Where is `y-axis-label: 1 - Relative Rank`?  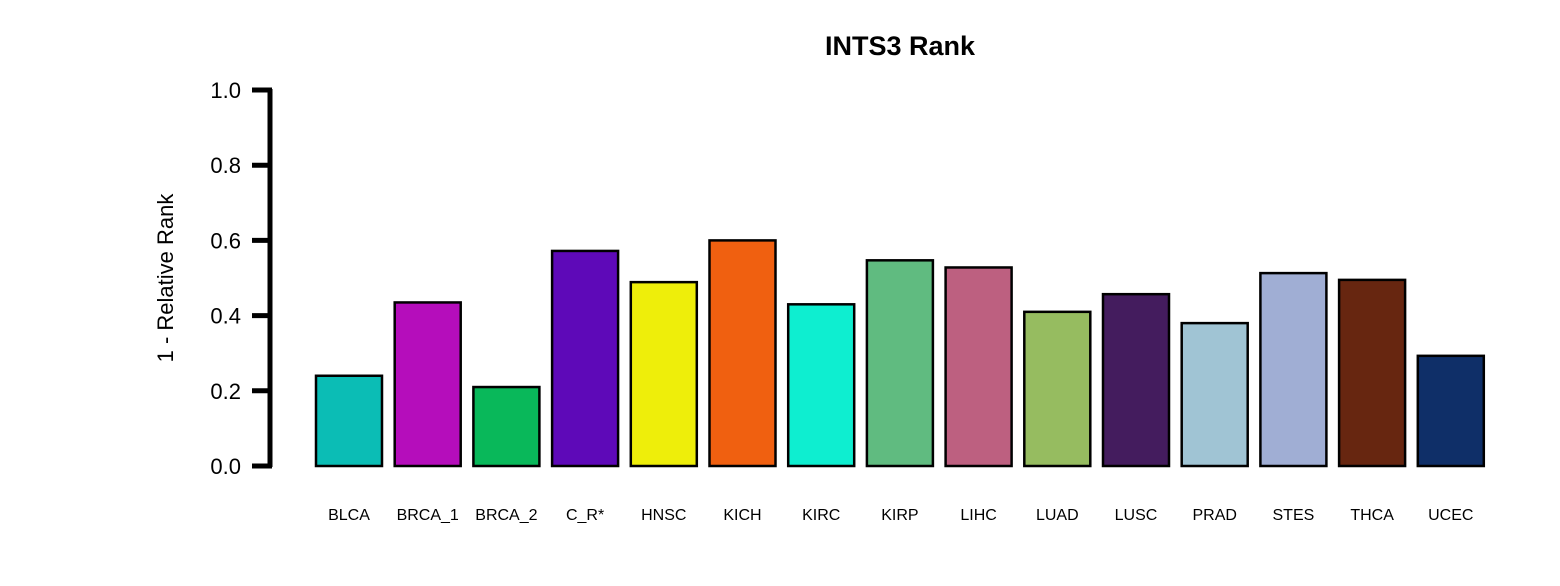 y-axis-label: 1 - Relative Rank is located at coordinates (165, 278).